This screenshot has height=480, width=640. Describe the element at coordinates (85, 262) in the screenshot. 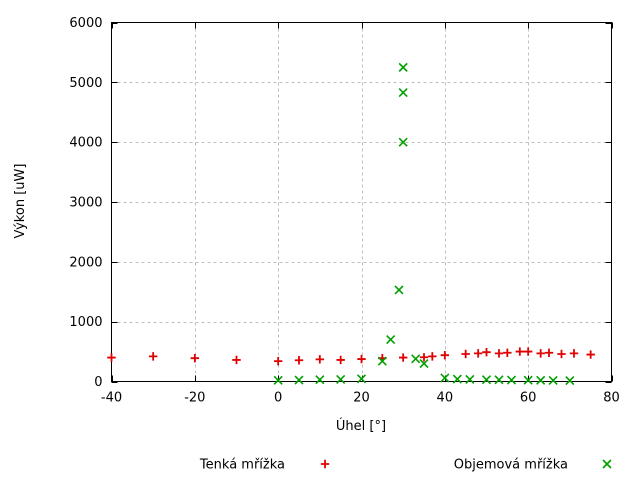

I see `y-tick-label: 2000` at that location.